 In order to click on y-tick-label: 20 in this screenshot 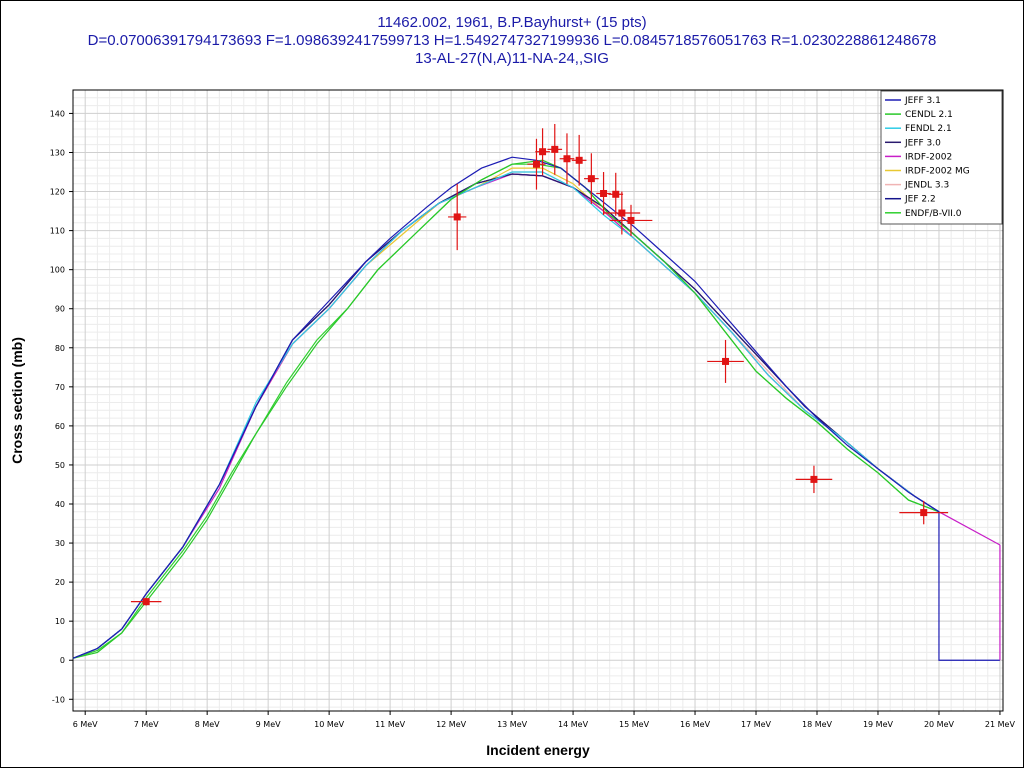, I will do `click(60, 582)`.